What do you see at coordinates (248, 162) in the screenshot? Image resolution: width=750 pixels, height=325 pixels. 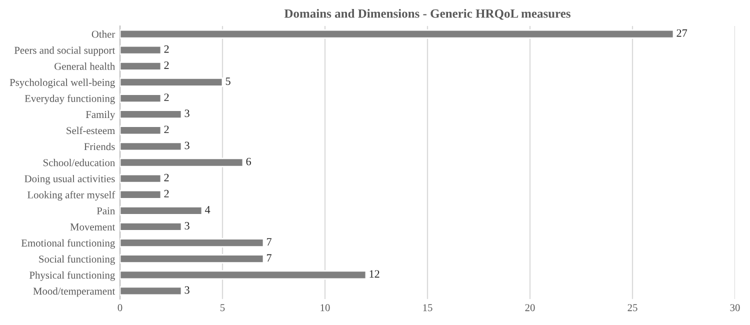 I see `data-label: 6` at bounding box center [248, 162].